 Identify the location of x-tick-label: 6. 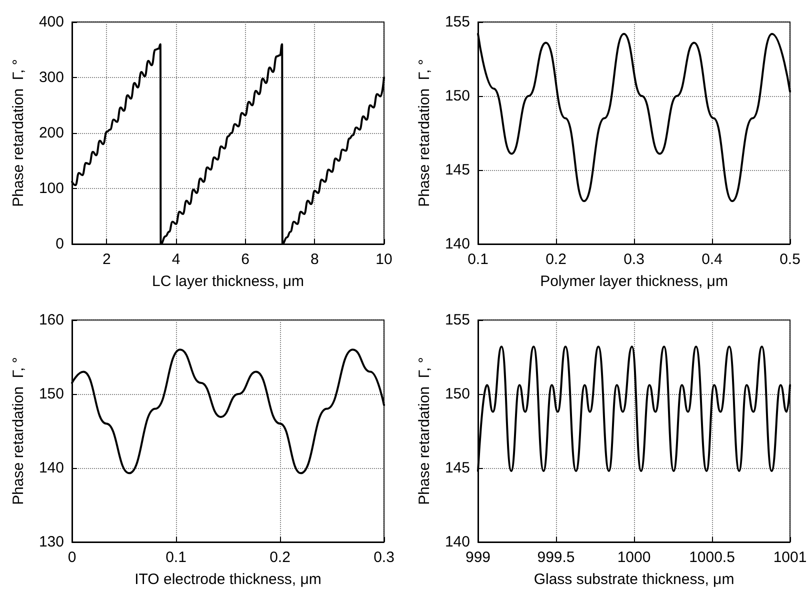
(245, 259).